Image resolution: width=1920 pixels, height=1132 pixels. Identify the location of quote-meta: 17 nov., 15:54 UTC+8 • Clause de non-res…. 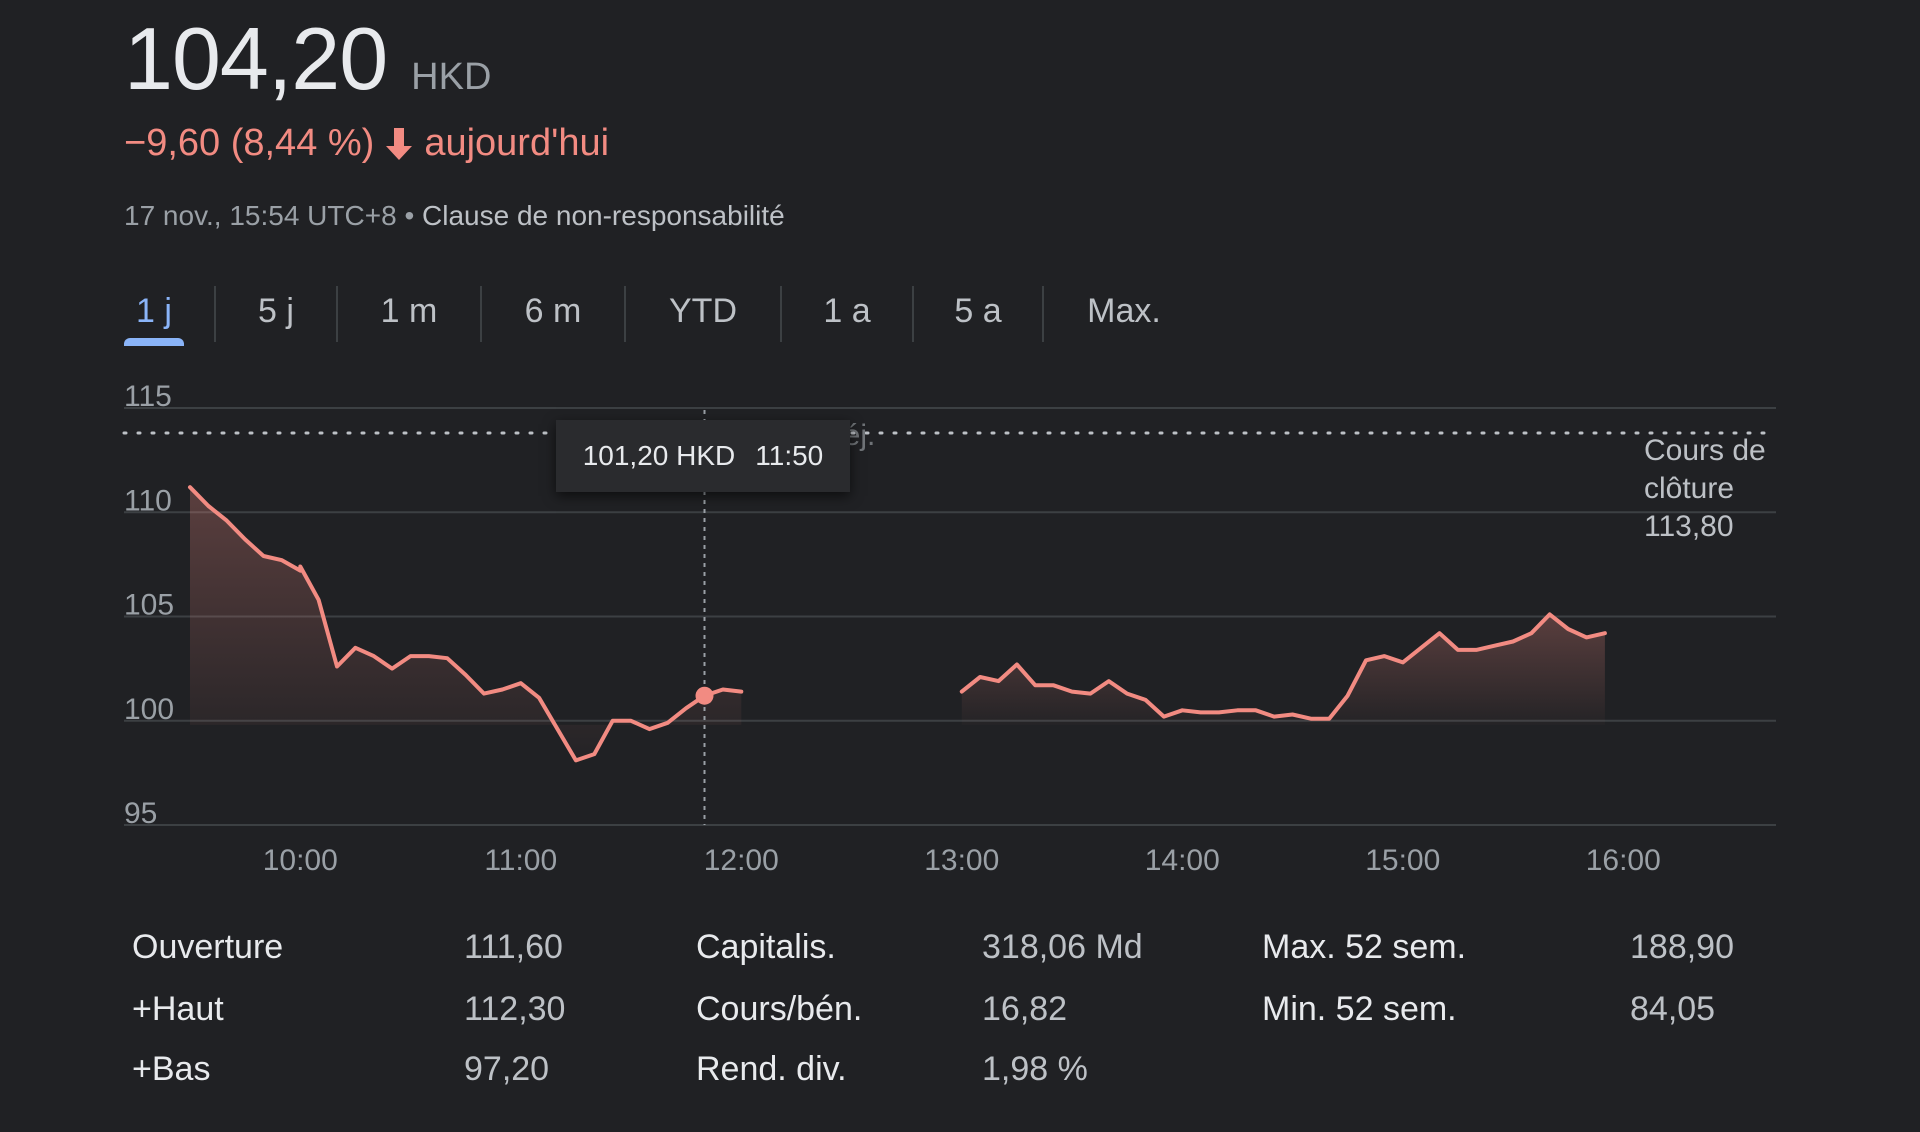
(454, 216).